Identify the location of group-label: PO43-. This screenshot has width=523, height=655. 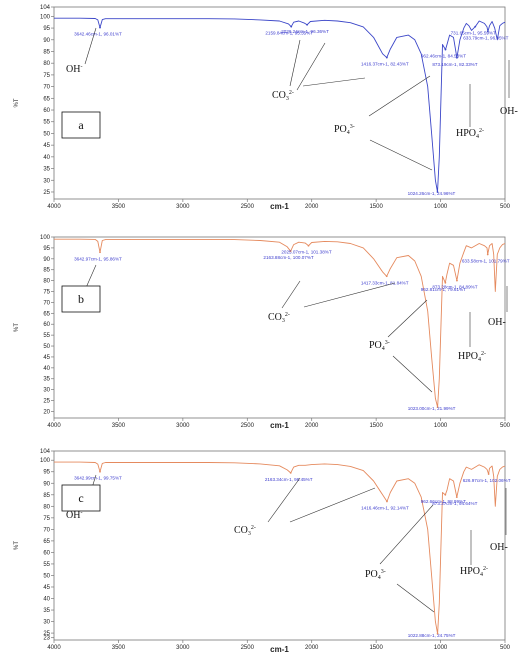
(379, 346).